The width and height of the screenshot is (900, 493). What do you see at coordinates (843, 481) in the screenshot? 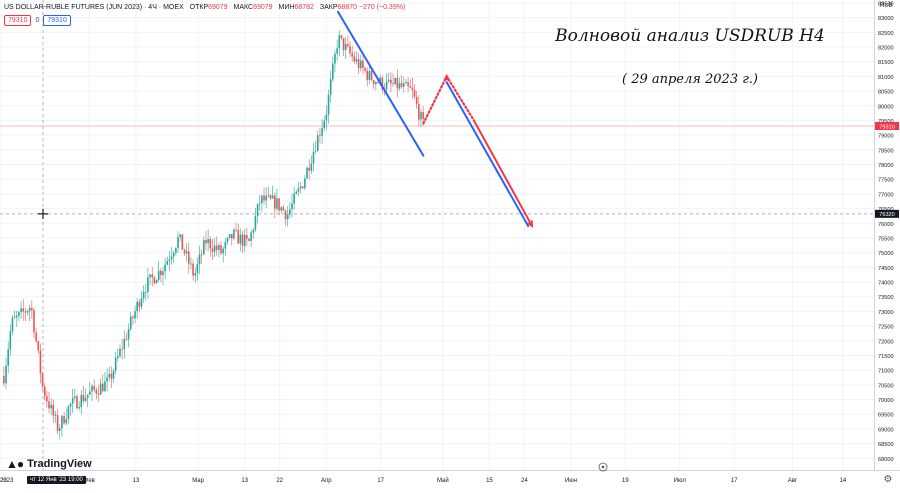
I see `time-tick-label: 14` at bounding box center [843, 481].